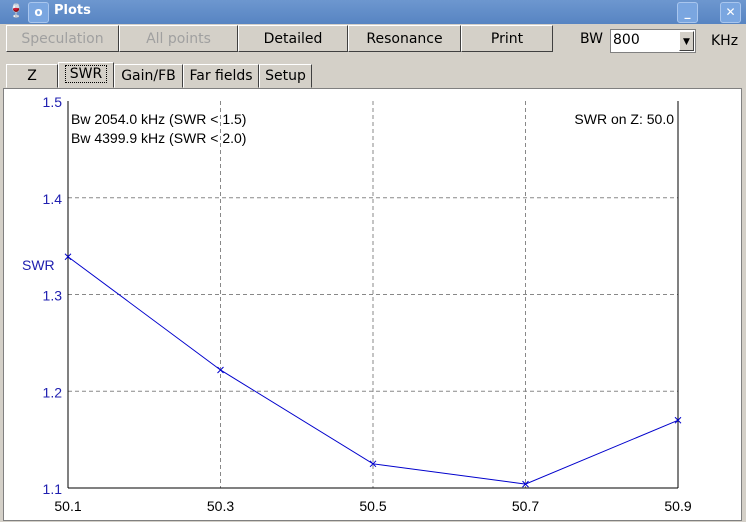 This screenshot has height=522, width=746. What do you see at coordinates (53, 102) in the screenshot?
I see `y-tick-label: 1.5` at bounding box center [53, 102].